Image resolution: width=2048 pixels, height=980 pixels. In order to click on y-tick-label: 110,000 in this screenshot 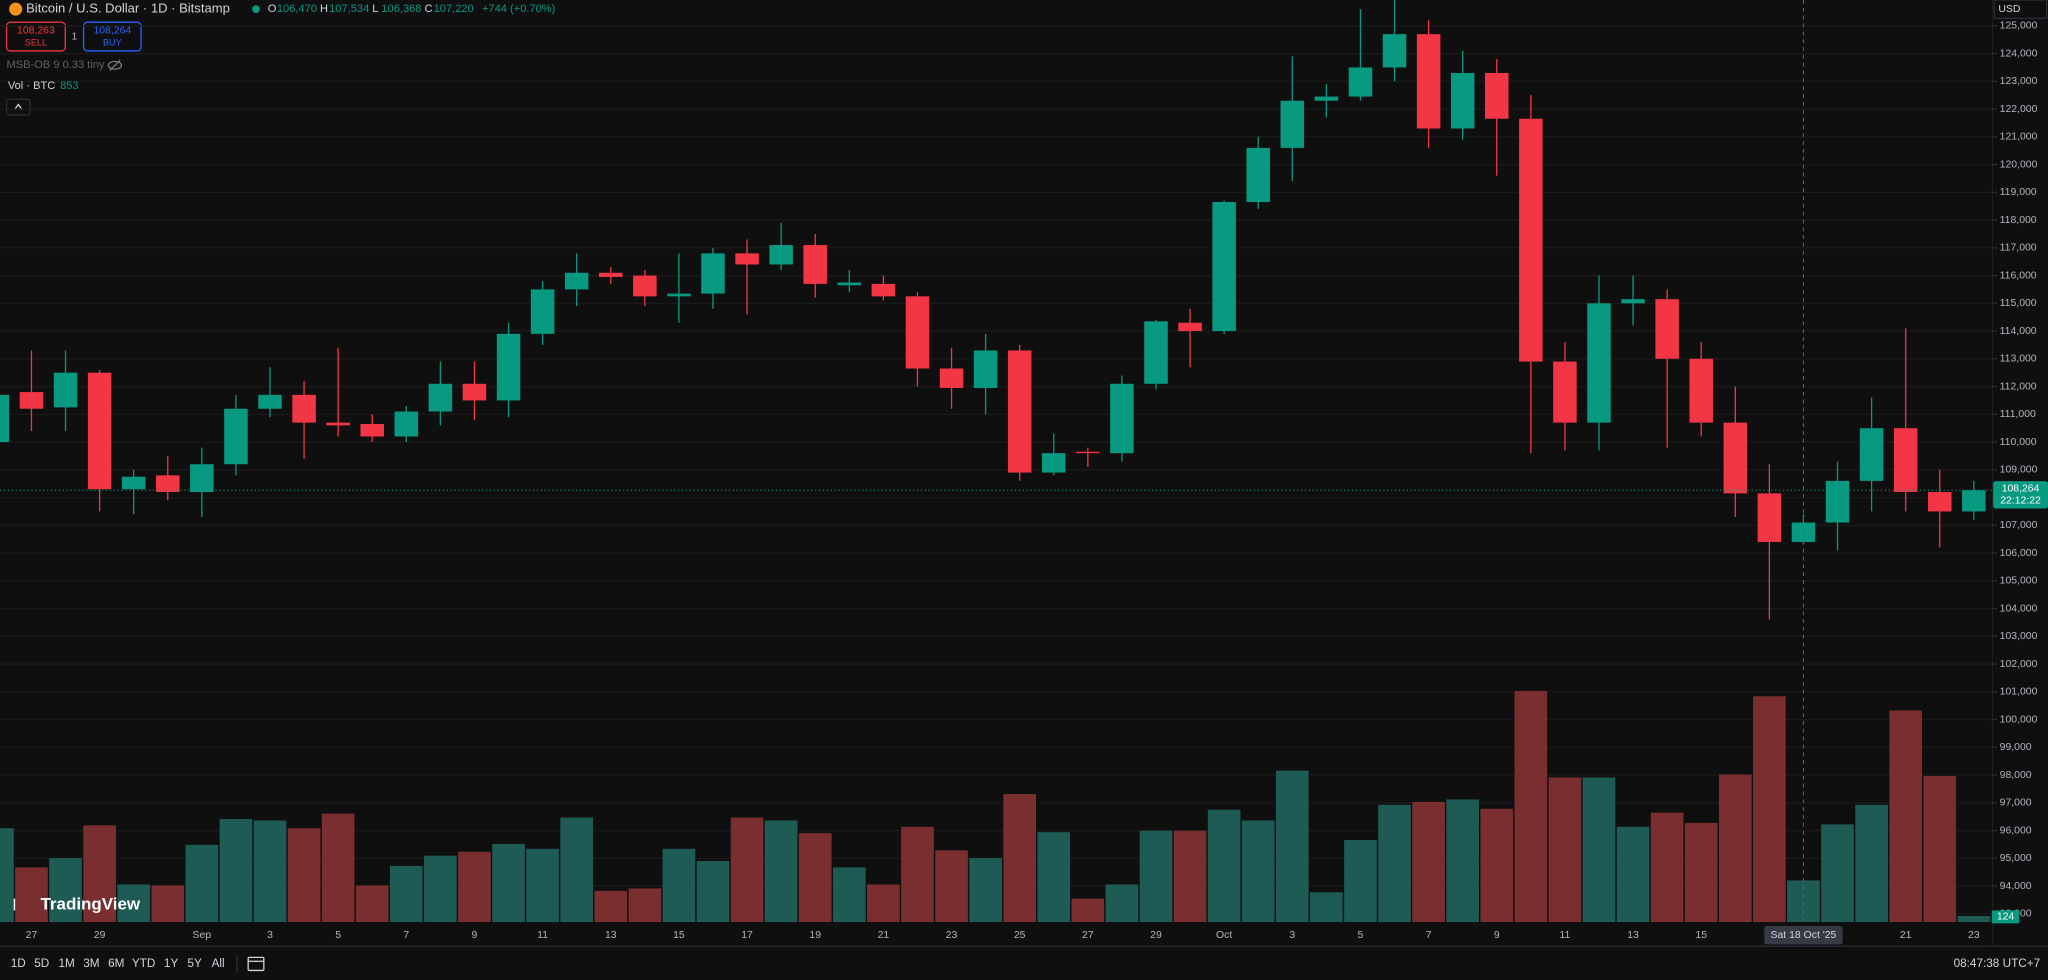, I will do `click(2018, 442)`.